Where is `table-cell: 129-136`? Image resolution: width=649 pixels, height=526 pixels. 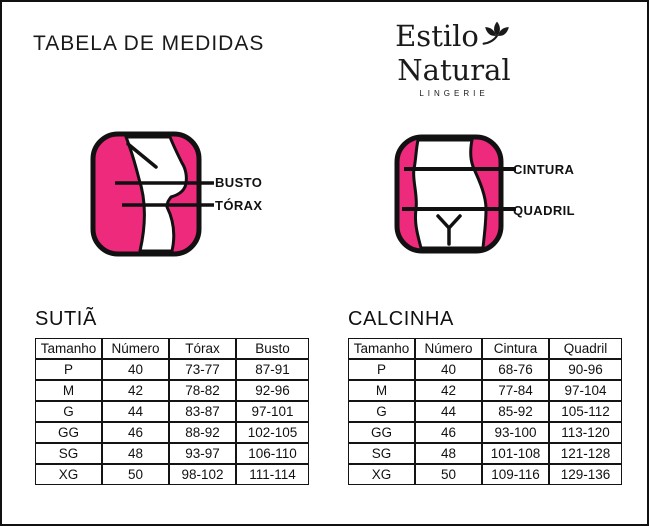 table-cell: 129-136 is located at coordinates (585, 474).